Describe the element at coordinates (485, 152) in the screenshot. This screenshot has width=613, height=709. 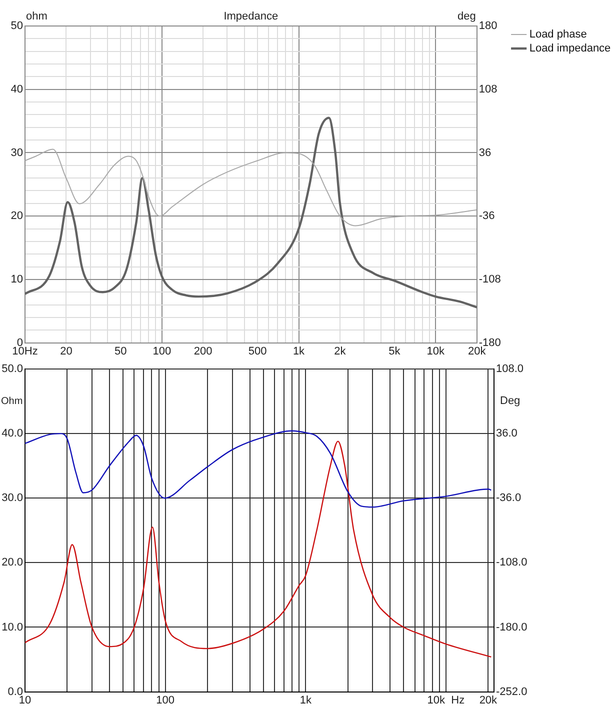
I see `y2-tick-label: 36` at that location.